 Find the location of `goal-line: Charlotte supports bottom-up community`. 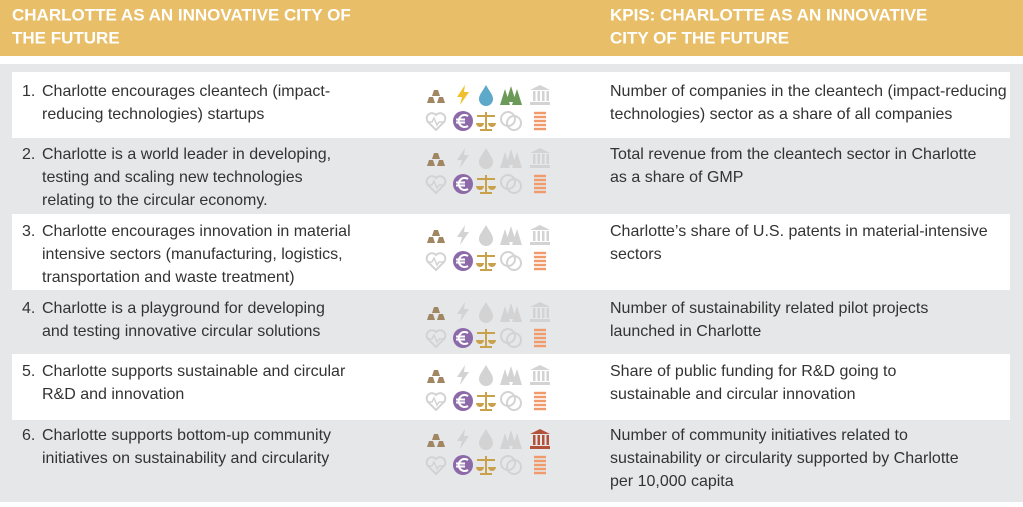

goal-line: Charlotte supports bottom-up community is located at coordinates (186, 435).